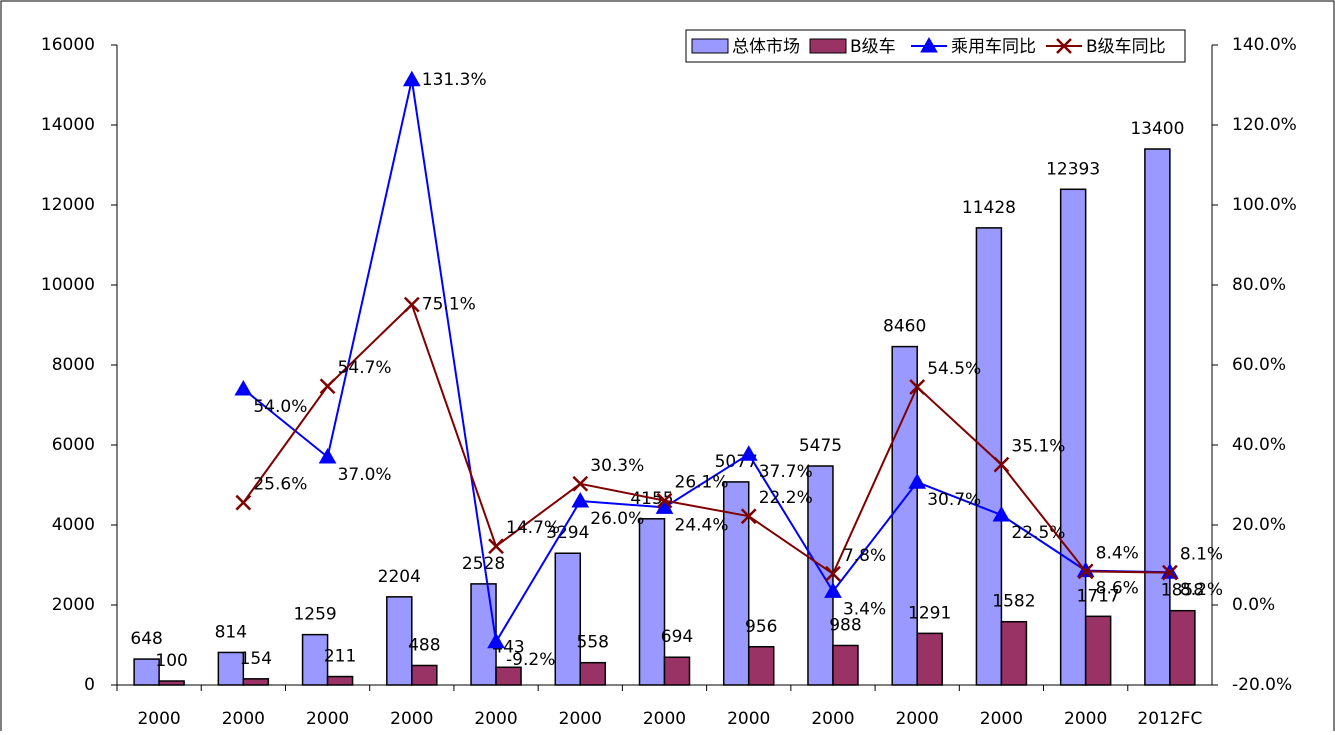 This screenshot has height=735, width=1335. What do you see at coordinates (929, 613) in the screenshot?
I see `bar-label: 1291` at bounding box center [929, 613].